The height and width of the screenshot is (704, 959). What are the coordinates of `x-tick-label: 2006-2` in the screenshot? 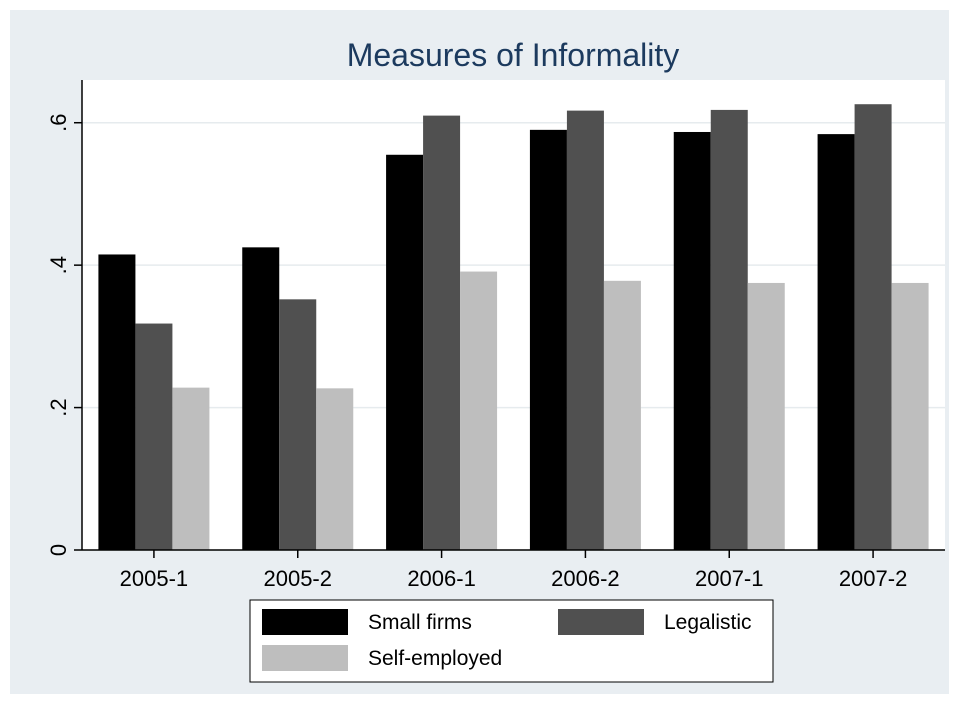 It's located at (585, 578).